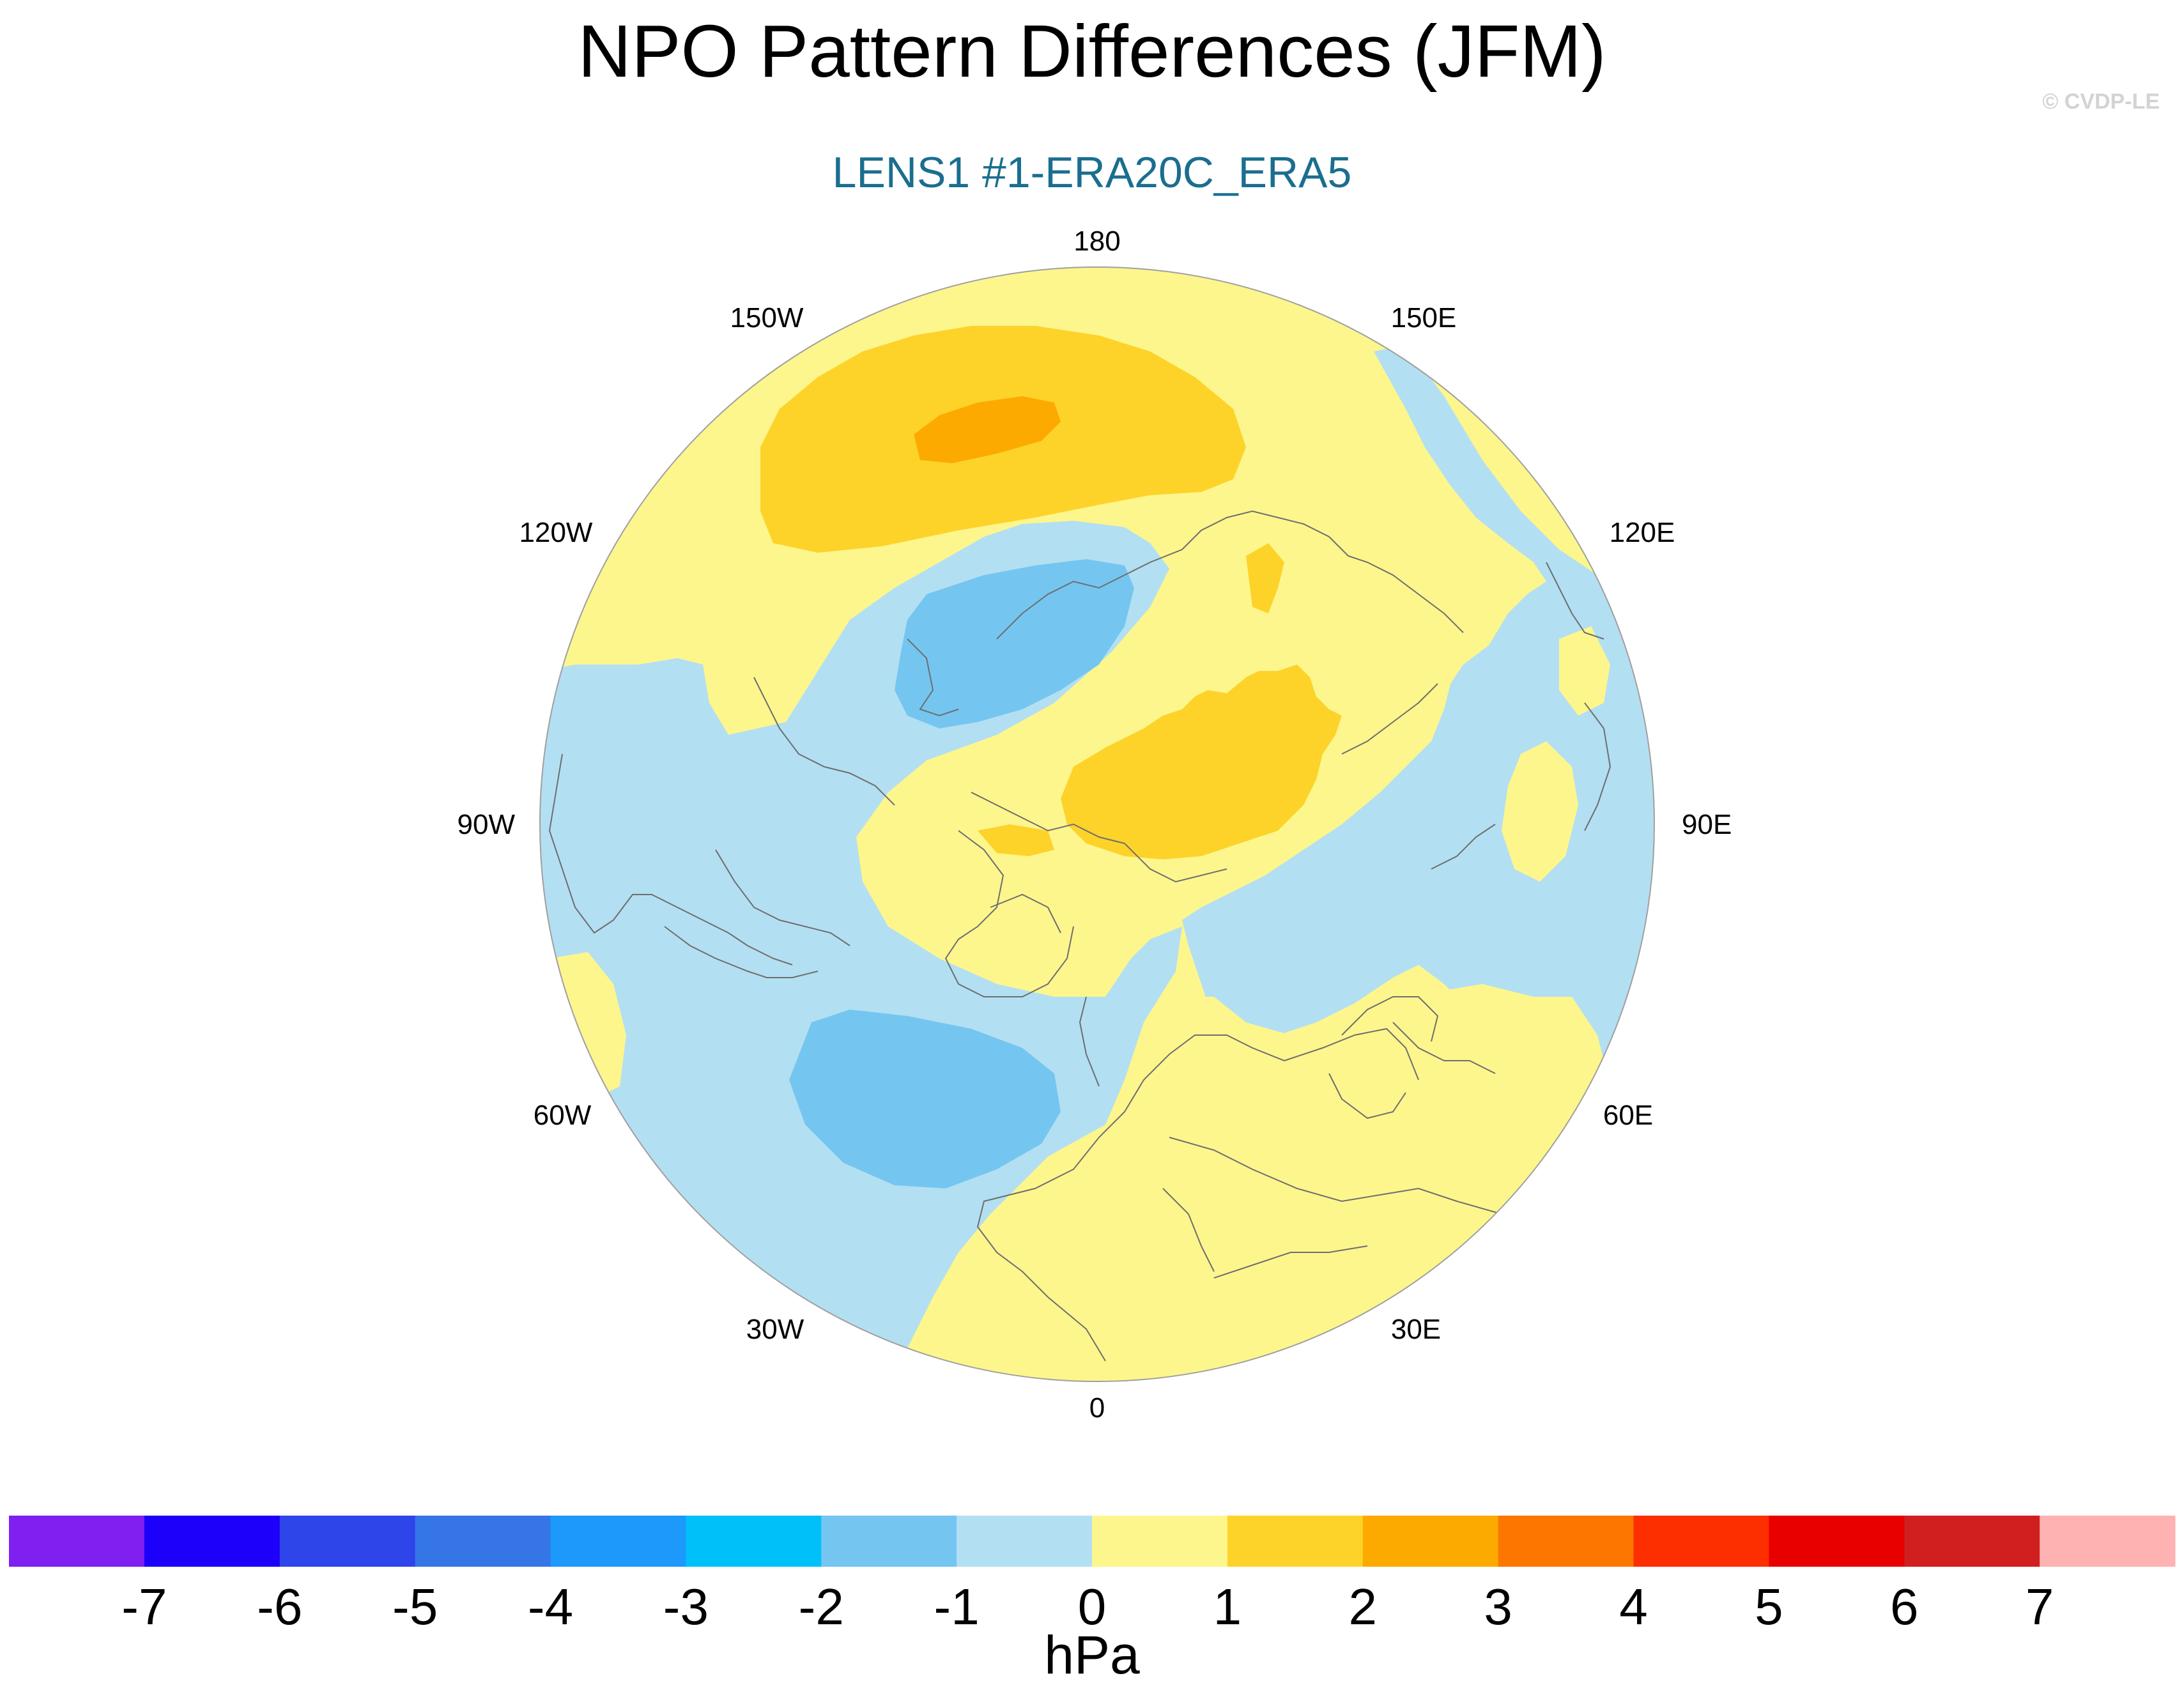 The width and height of the screenshot is (2184, 1699). I want to click on chart-subtitle: LENS1 #1-ERA20C_ERA5, so click(1092, 172).